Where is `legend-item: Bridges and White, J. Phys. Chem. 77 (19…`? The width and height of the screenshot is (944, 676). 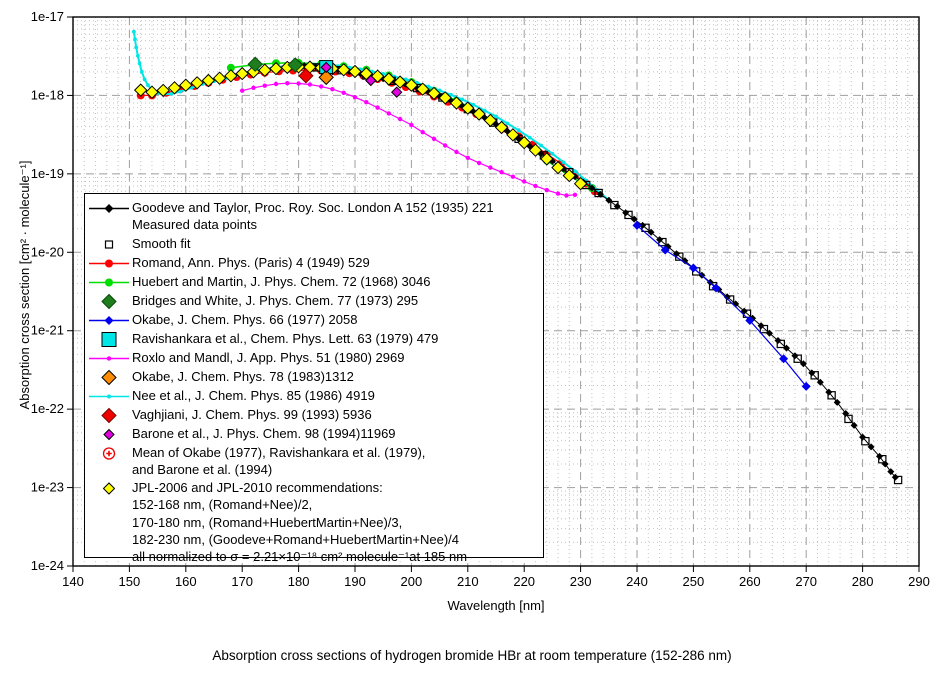 legend-item: Bridges and White, J. Phys. Chem. 77 (19… is located at coordinates (314, 301).